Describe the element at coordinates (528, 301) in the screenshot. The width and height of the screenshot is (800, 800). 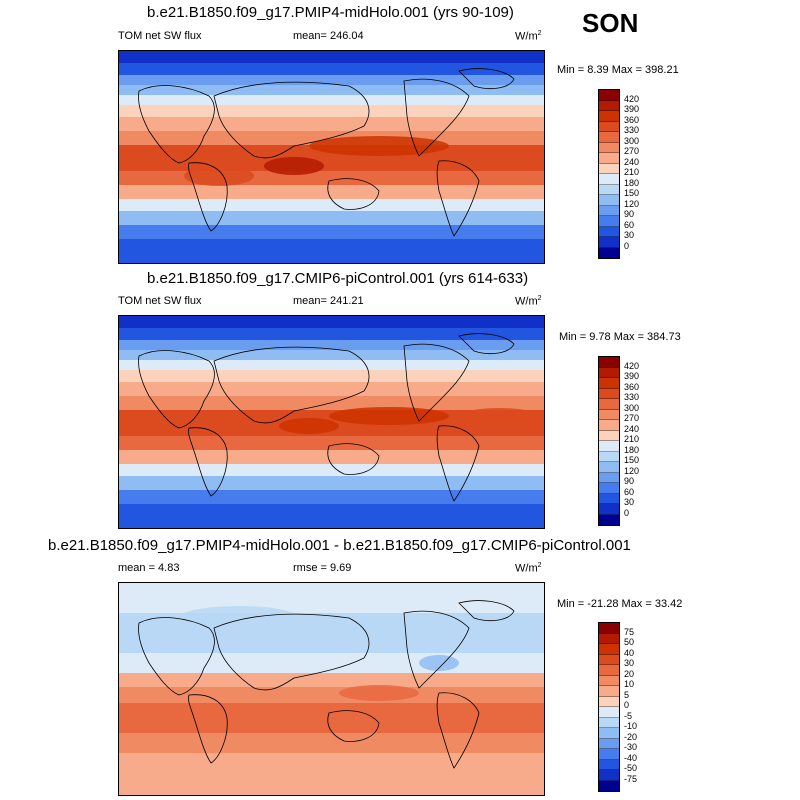
I see `panel2-units: W/m2` at that location.